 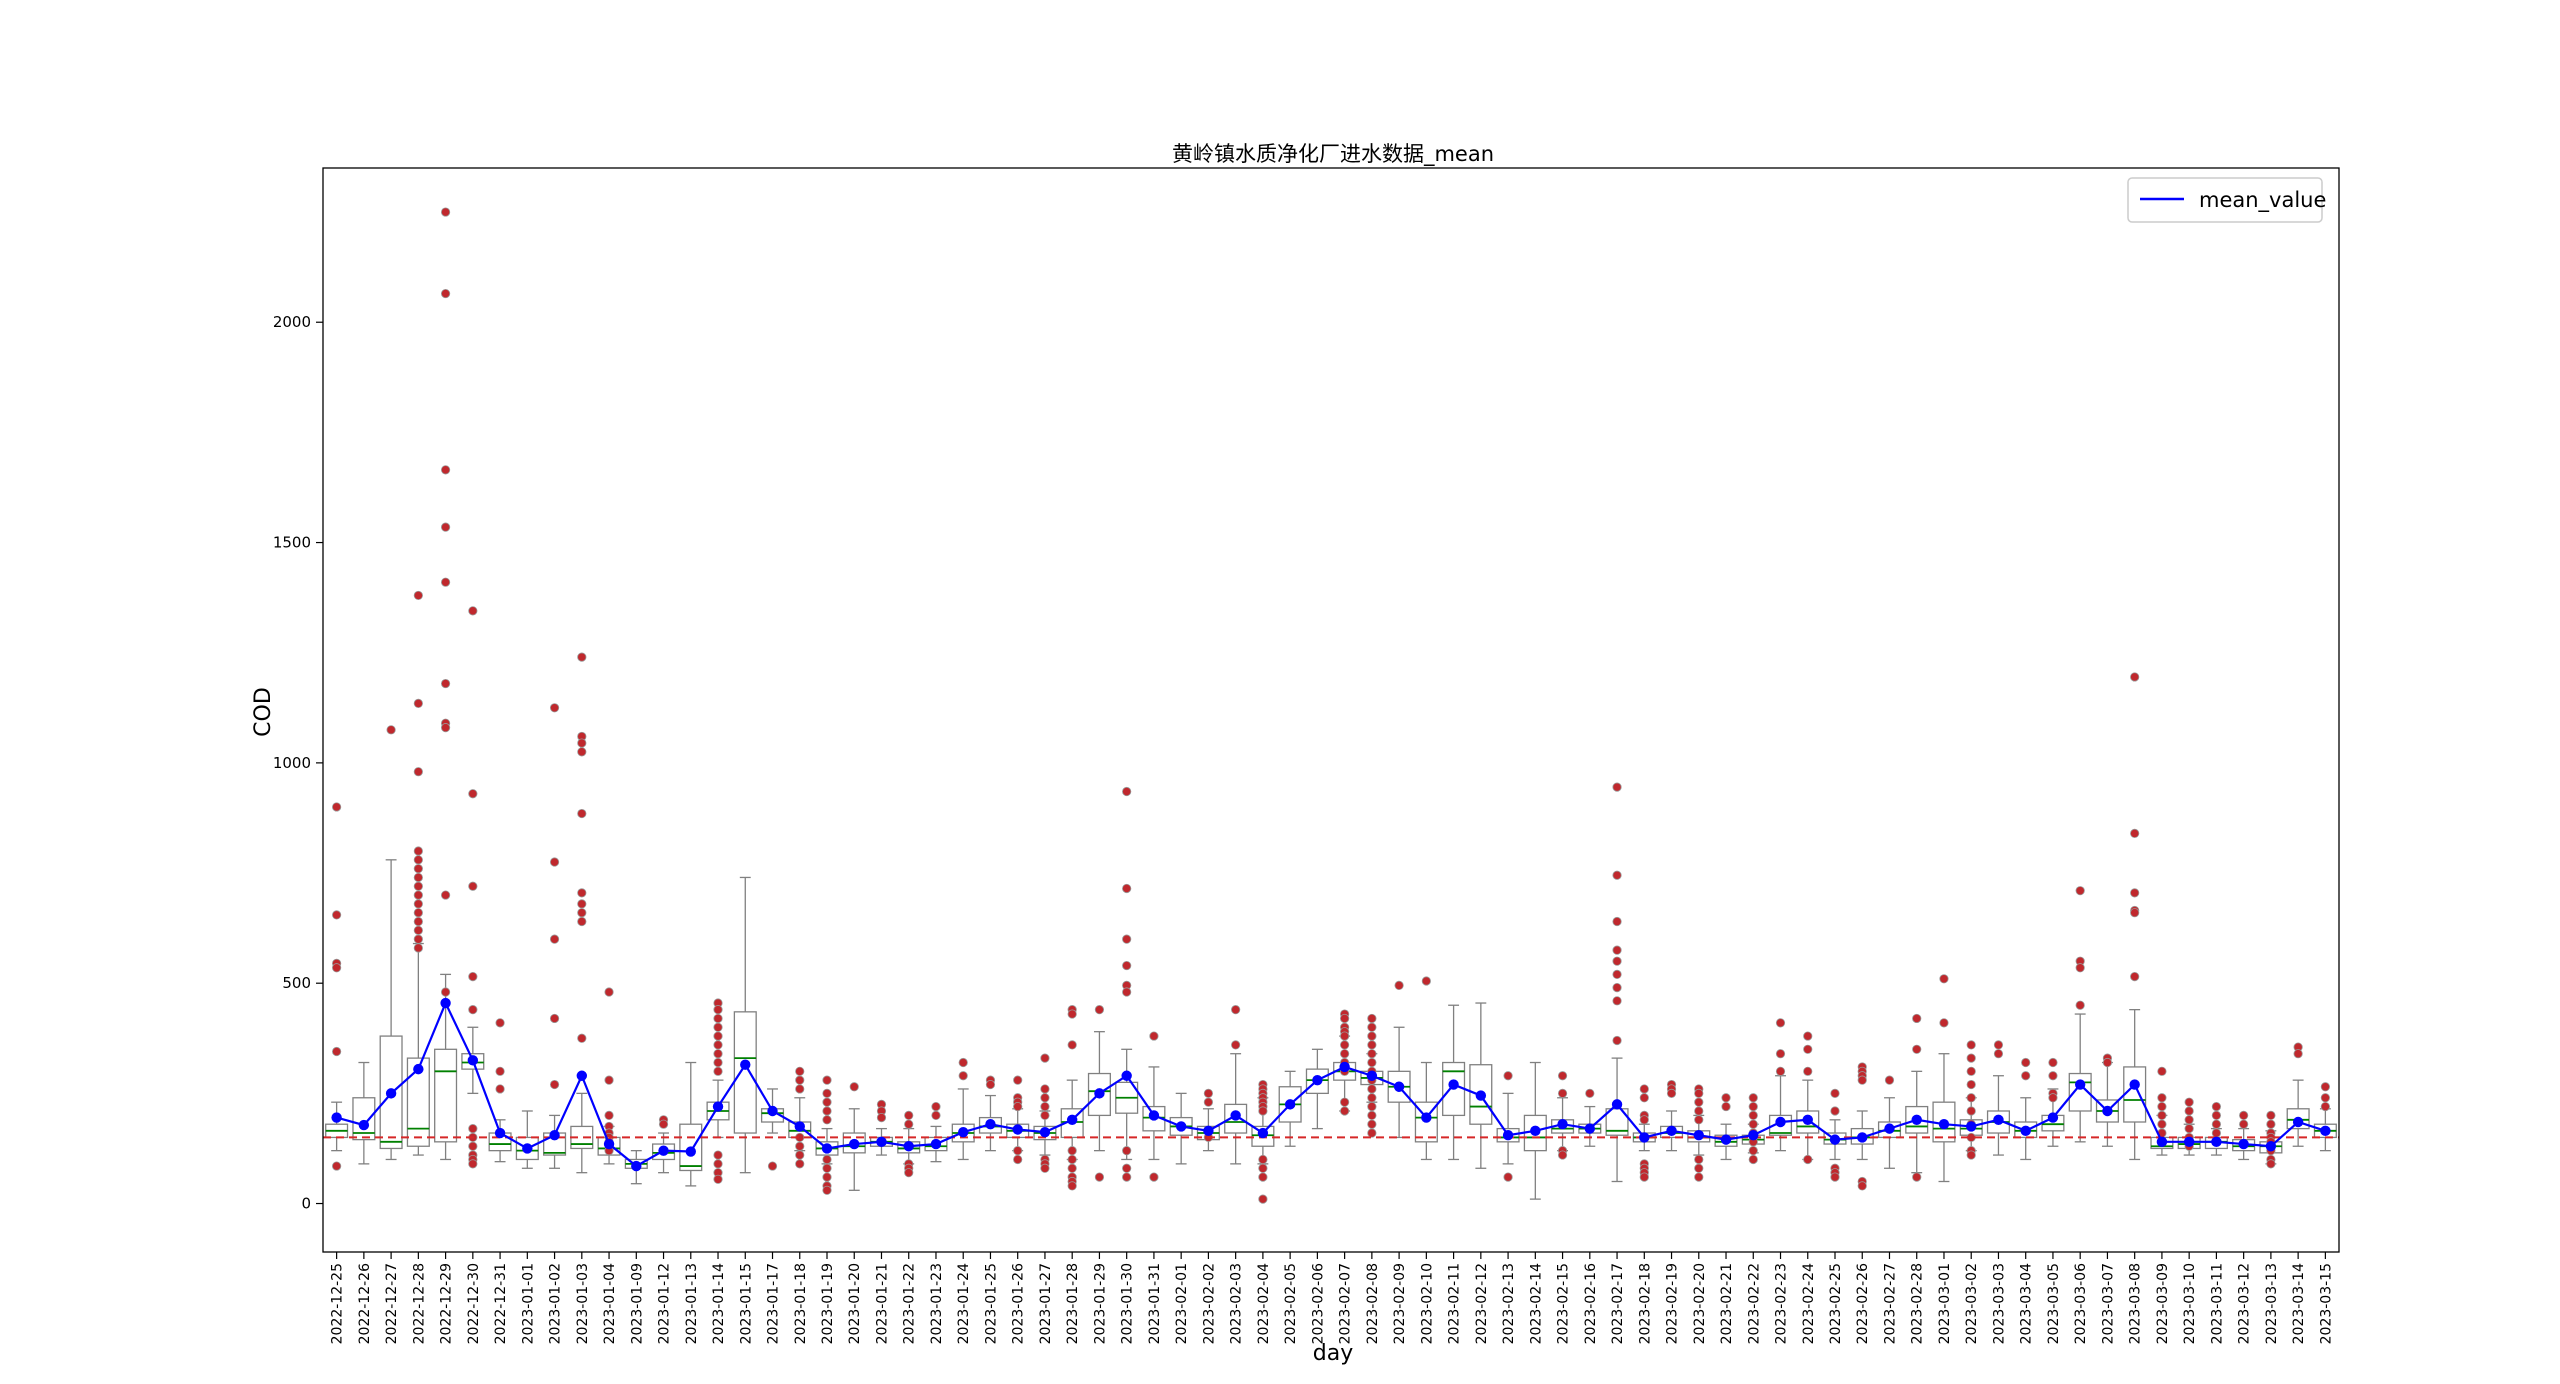 What do you see at coordinates (1209, 1303) in the screenshot?
I see `x-tick-label: 2023-02-02` at bounding box center [1209, 1303].